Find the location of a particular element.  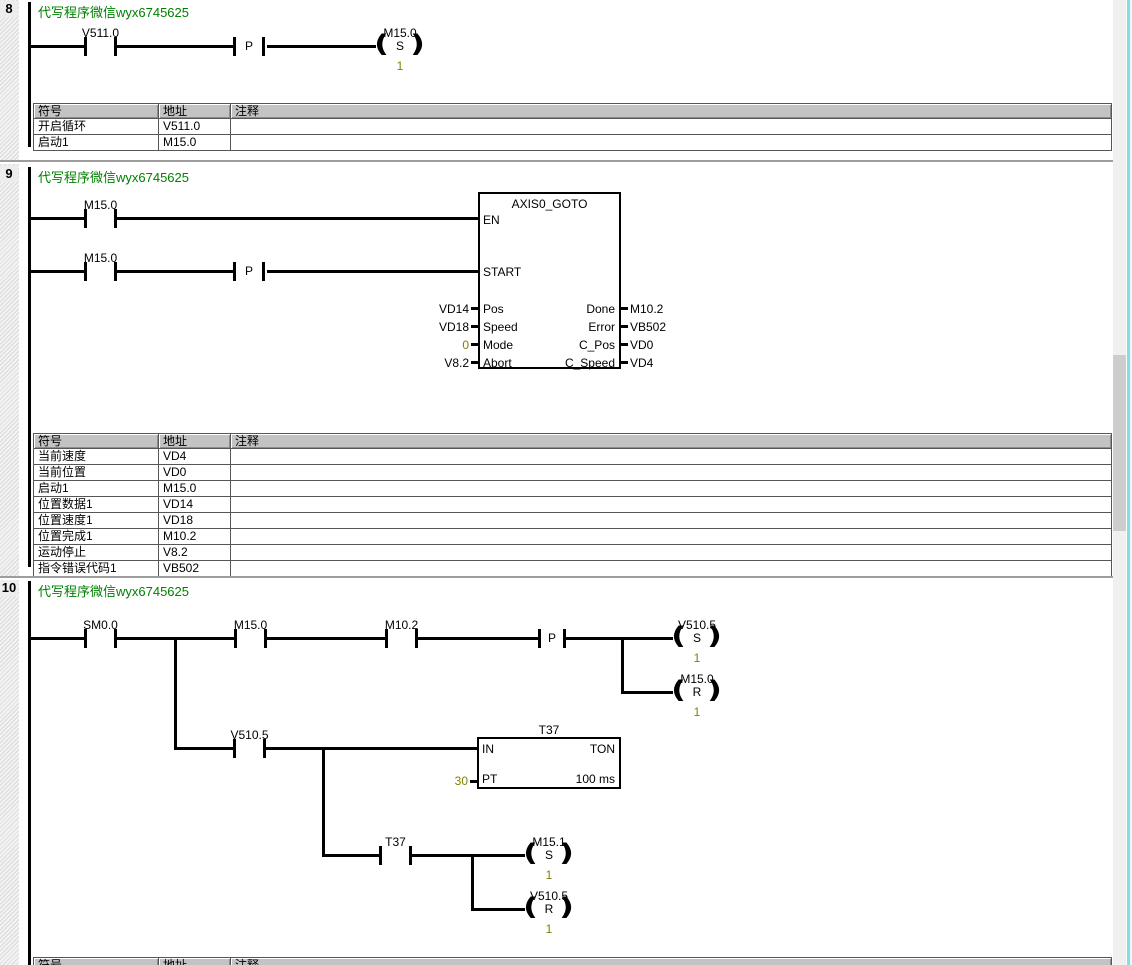

block-output-value: M10.2 is located at coordinates (647, 309).